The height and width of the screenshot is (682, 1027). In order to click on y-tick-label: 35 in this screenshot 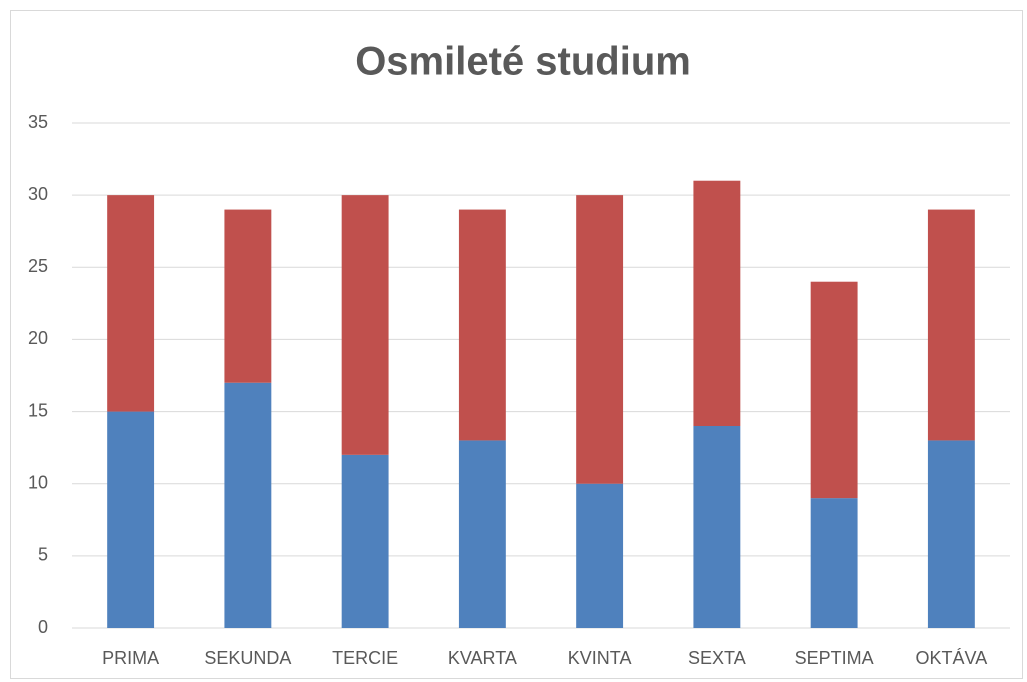, I will do `click(38, 122)`.